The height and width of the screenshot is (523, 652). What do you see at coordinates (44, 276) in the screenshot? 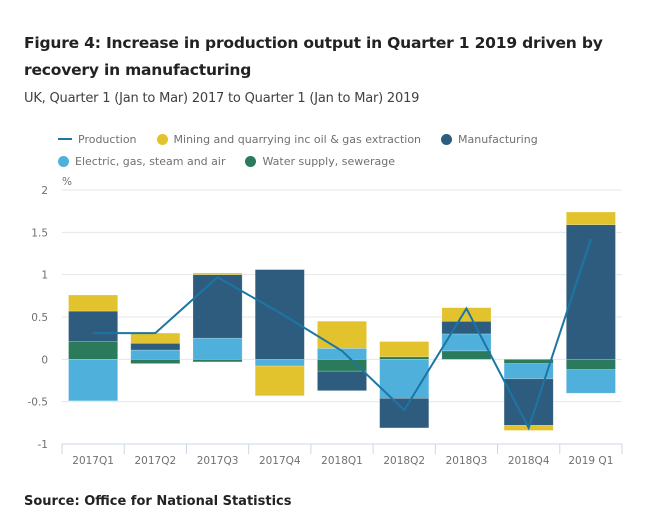
I see `y-tick-label: 1` at bounding box center [44, 276].